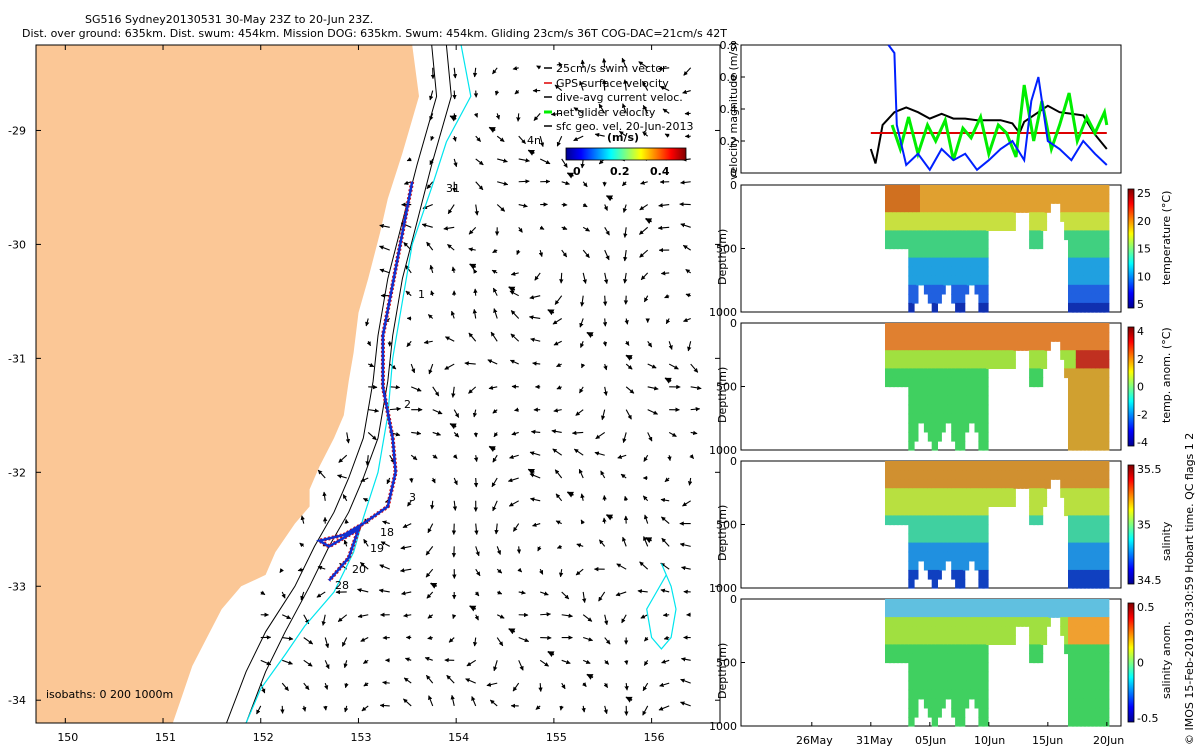 This screenshot has width=1200, height=750. What do you see at coordinates (458, 737) in the screenshot?
I see `map-xtick-label: 154` at bounding box center [458, 737].